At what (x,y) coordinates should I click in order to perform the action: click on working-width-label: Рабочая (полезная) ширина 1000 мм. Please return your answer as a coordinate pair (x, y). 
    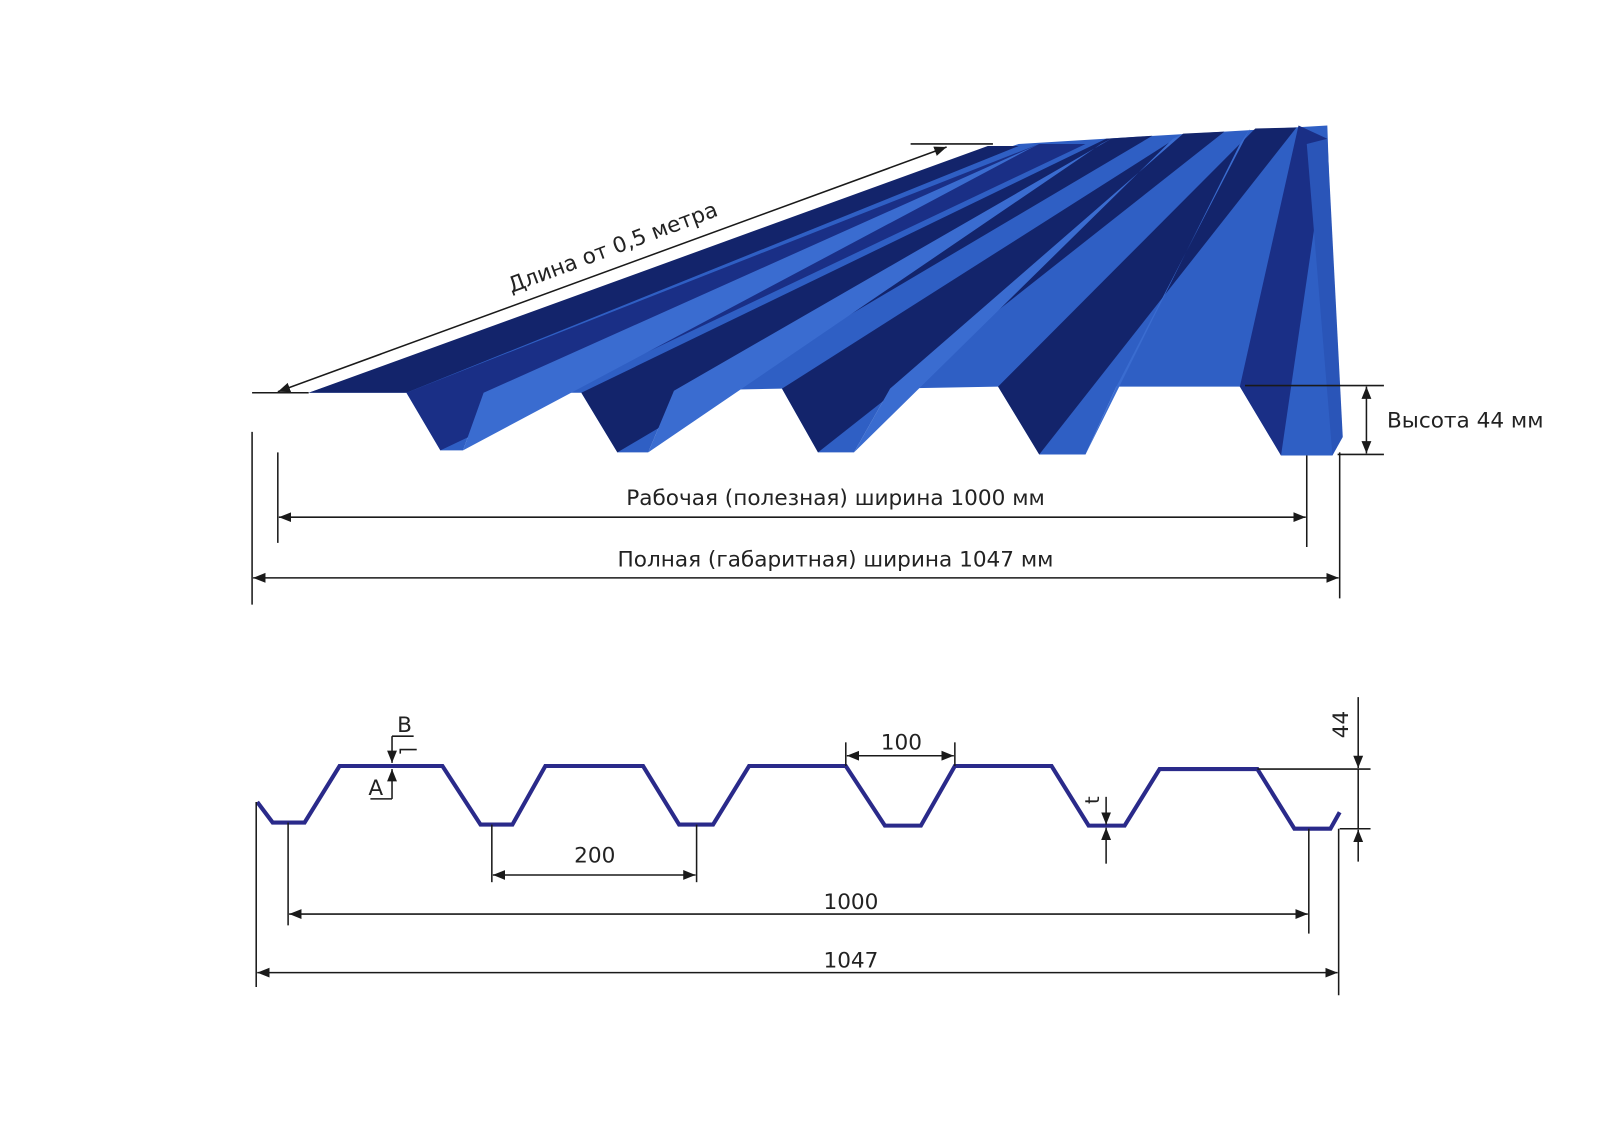
    Looking at the image, I should click on (835, 498).